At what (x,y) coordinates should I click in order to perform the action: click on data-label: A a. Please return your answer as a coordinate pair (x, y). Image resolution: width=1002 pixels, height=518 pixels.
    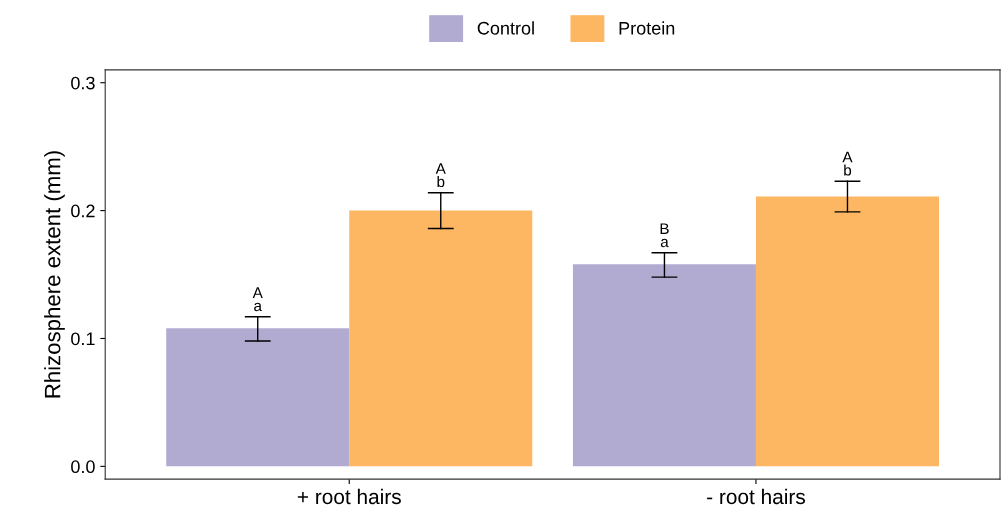
    Looking at the image, I should click on (257, 299).